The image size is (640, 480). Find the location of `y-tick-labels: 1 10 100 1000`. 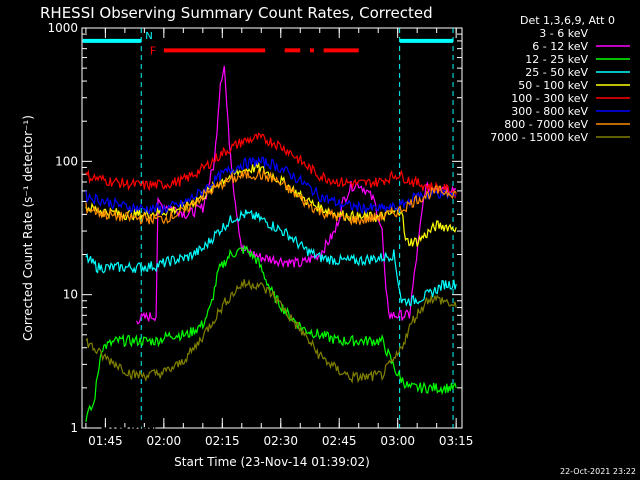

y-tick-labels: 1 10 100 1000 is located at coordinates (62, 228).